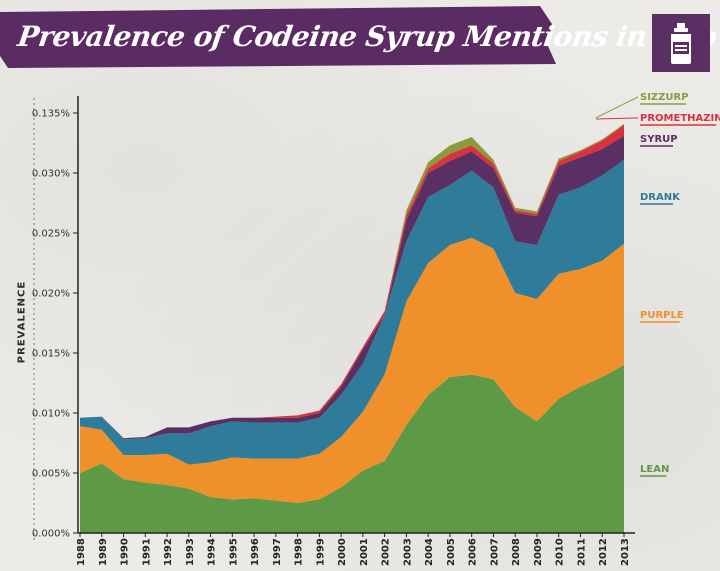  What do you see at coordinates (51, 234) in the screenshot?
I see `y-tick-label: 0.025%` at bounding box center [51, 234].